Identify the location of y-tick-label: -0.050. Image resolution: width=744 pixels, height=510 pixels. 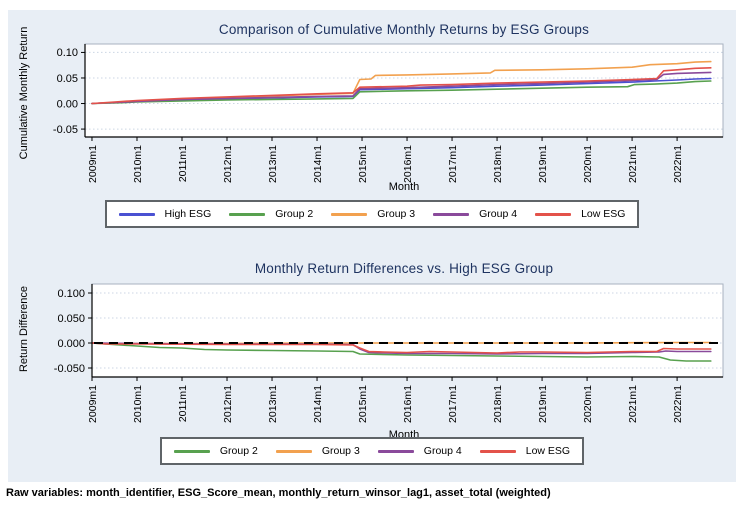
(69, 369).